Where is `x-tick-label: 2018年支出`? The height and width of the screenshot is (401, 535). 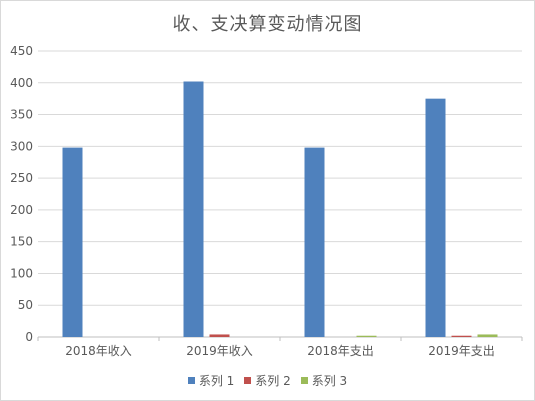 x-tick-label: 2018年支出 is located at coordinates (340, 351).